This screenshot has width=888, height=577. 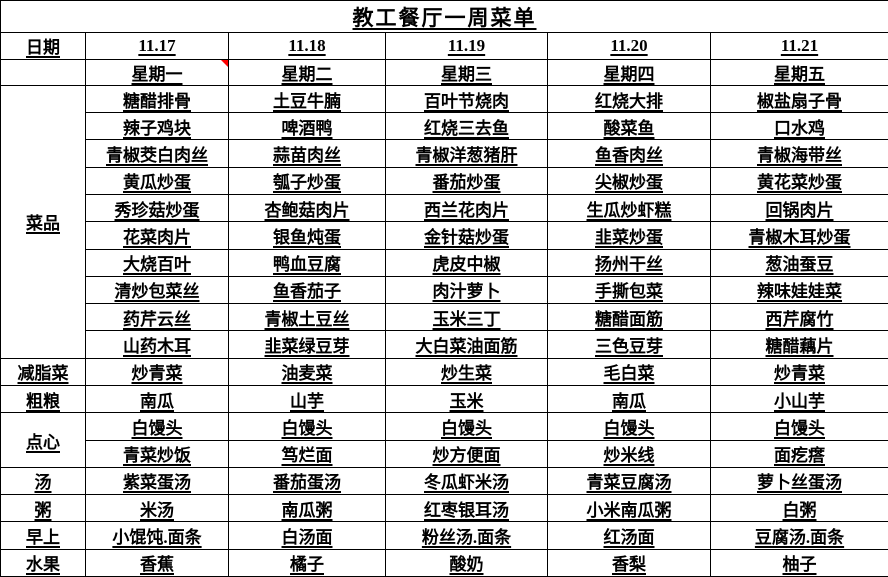 What do you see at coordinates (157, 99) in the screenshot?
I see `menu-cell: 糖醋排骨` at bounding box center [157, 99].